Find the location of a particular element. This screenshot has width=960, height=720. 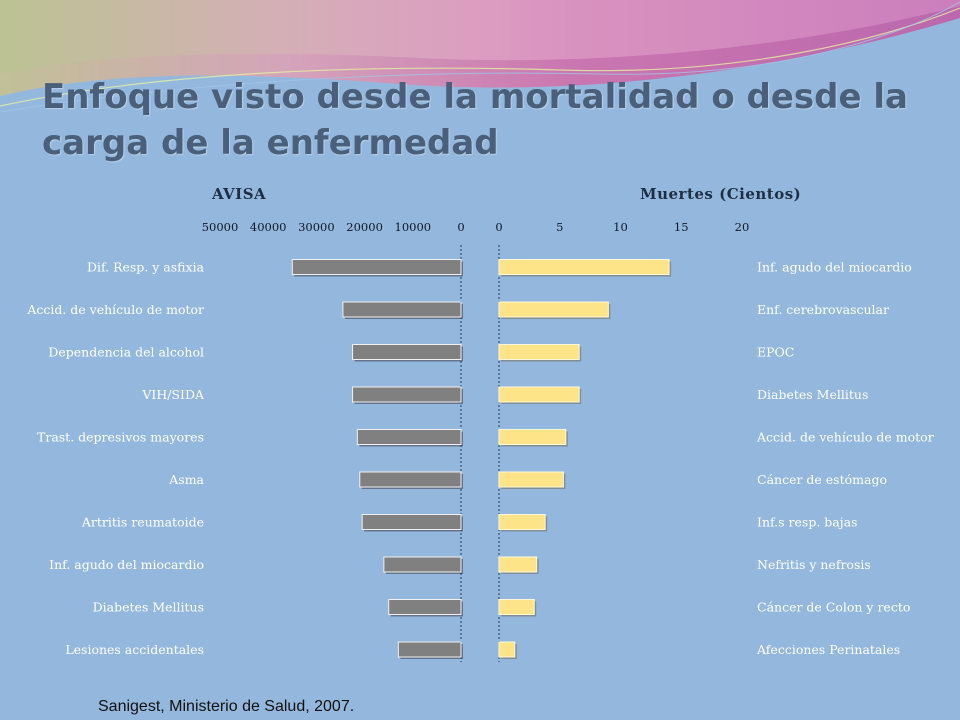

left-category-label: Lesiones accidentales is located at coordinates (134, 649).